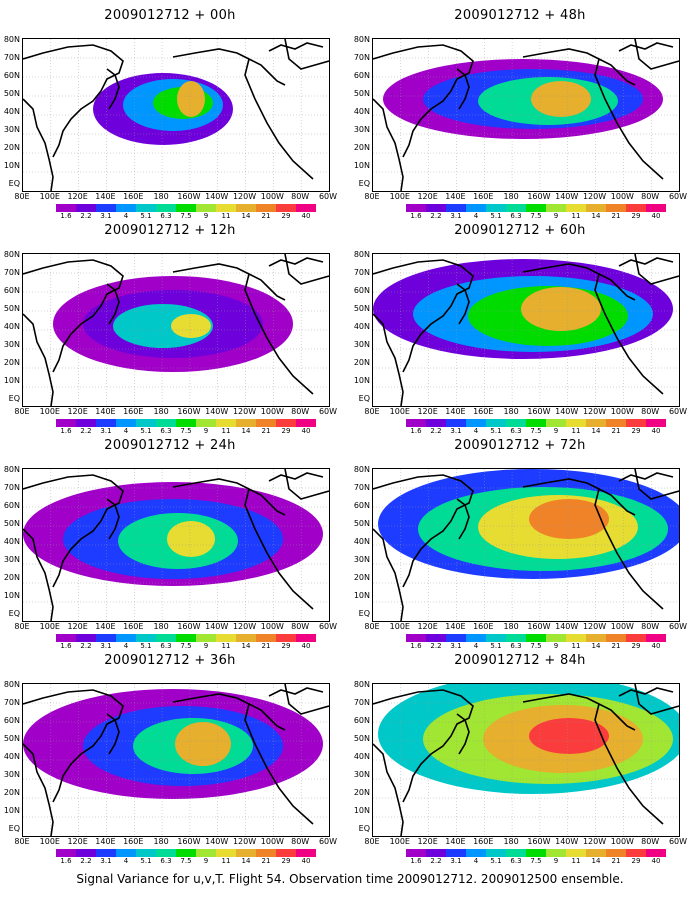 The image size is (700, 900). I want to click on panel-title: 2009012712 + 60h, so click(520, 230).